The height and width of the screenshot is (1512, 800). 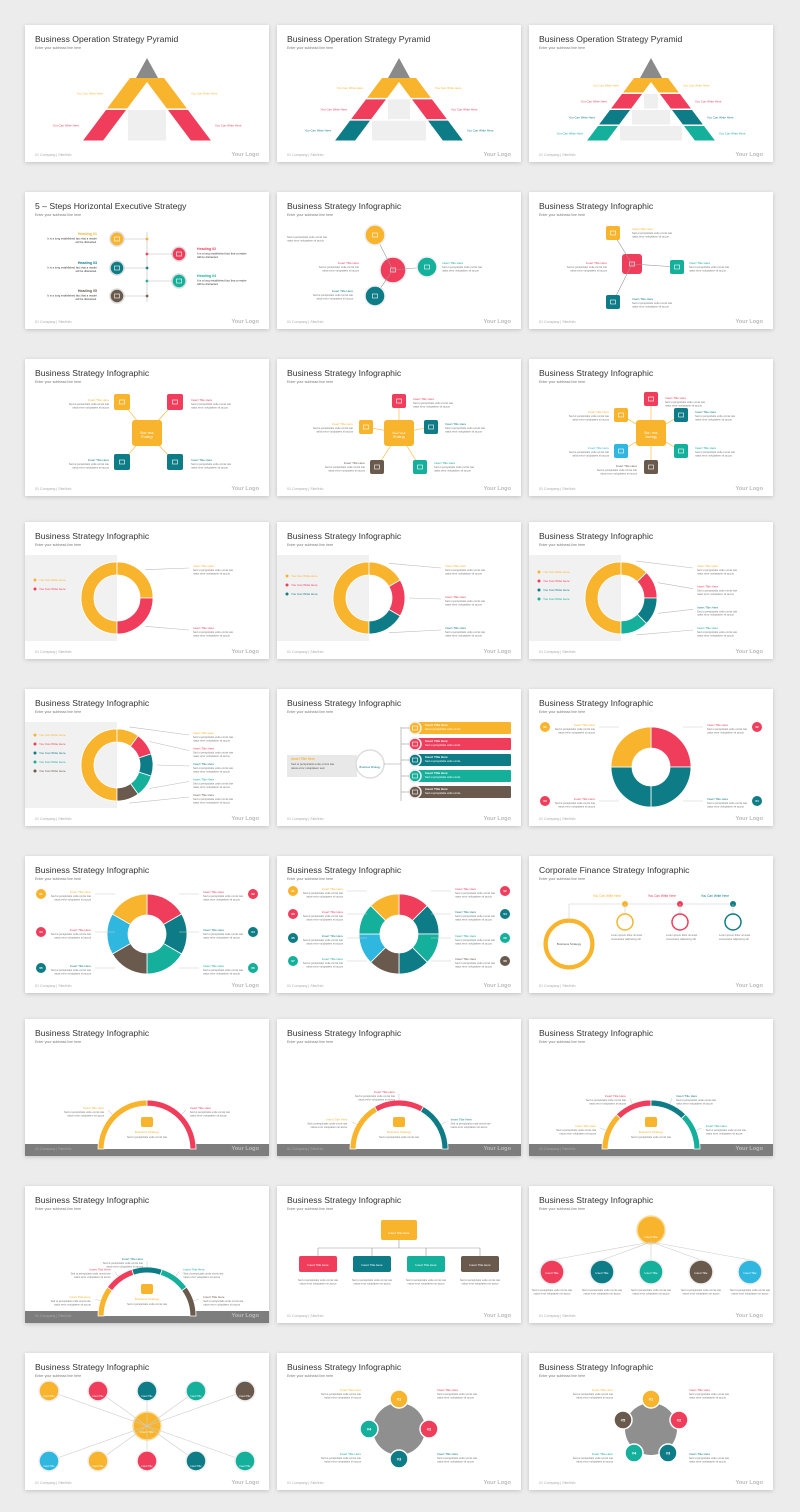 What do you see at coordinates (384, 621) in the screenshot?
I see `donut-right-segment` at bounding box center [384, 621].